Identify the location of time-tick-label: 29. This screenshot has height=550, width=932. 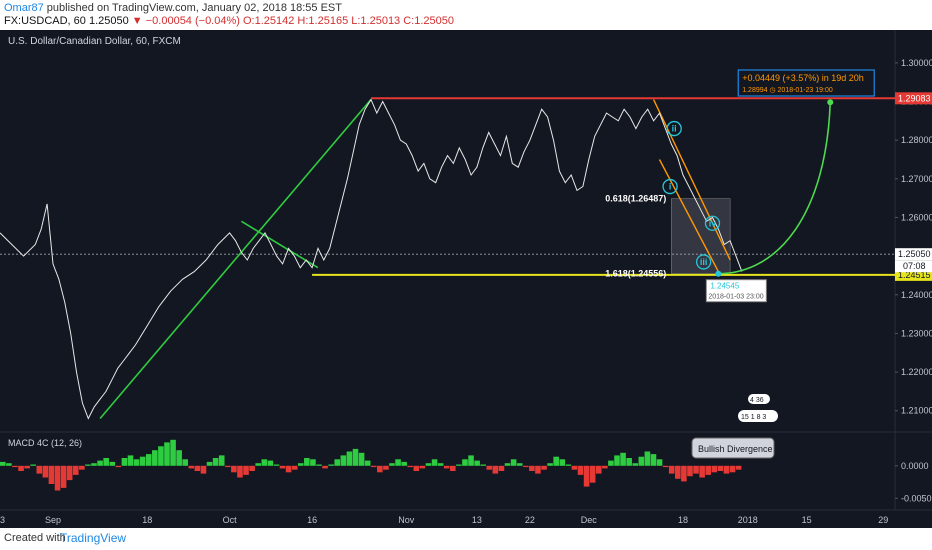
(883, 520).